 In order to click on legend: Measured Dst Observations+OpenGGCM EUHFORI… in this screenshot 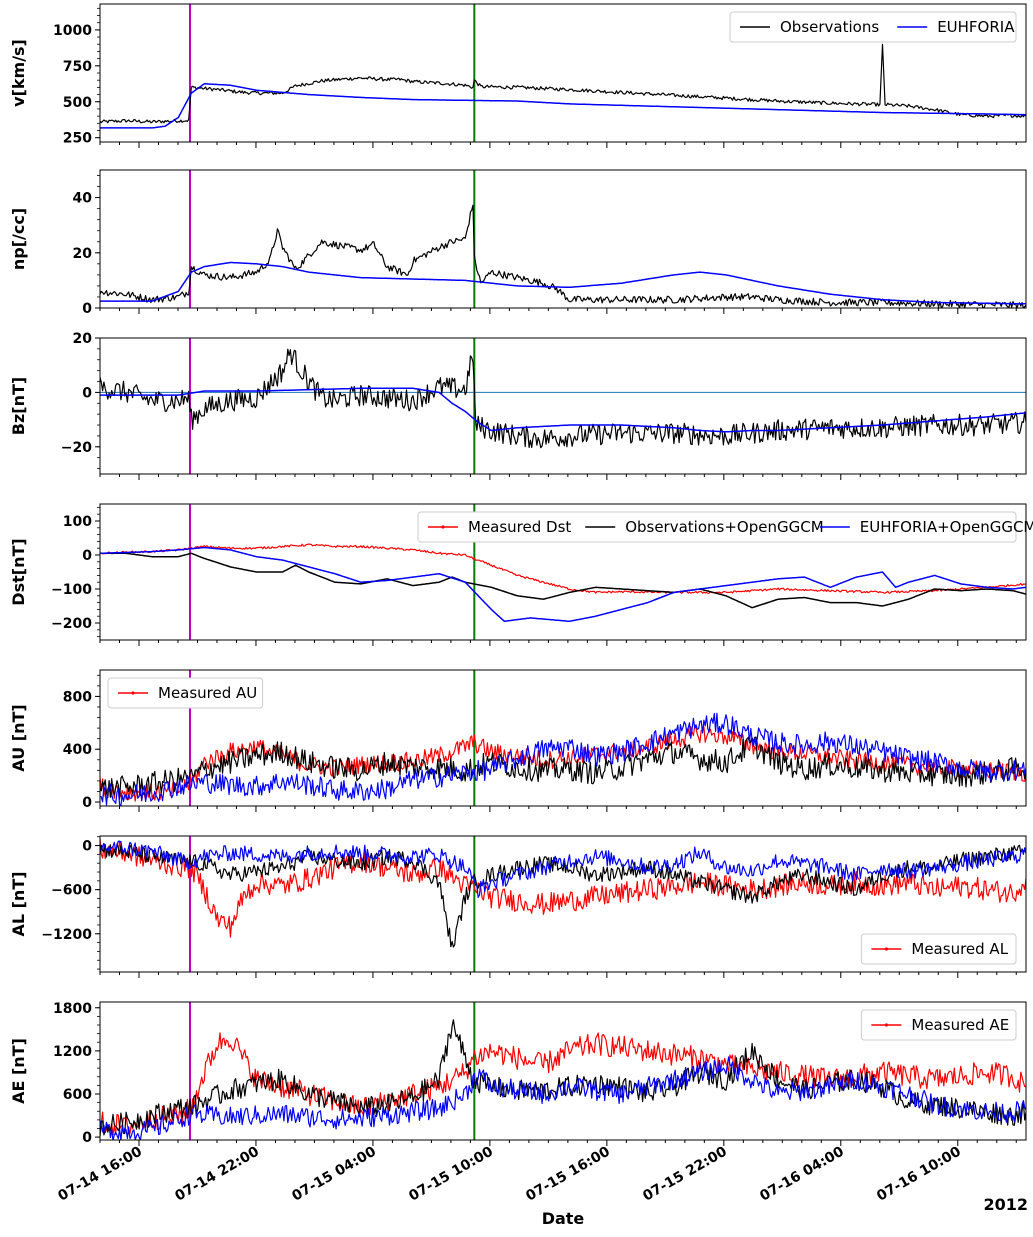, I will do `click(725, 527)`.